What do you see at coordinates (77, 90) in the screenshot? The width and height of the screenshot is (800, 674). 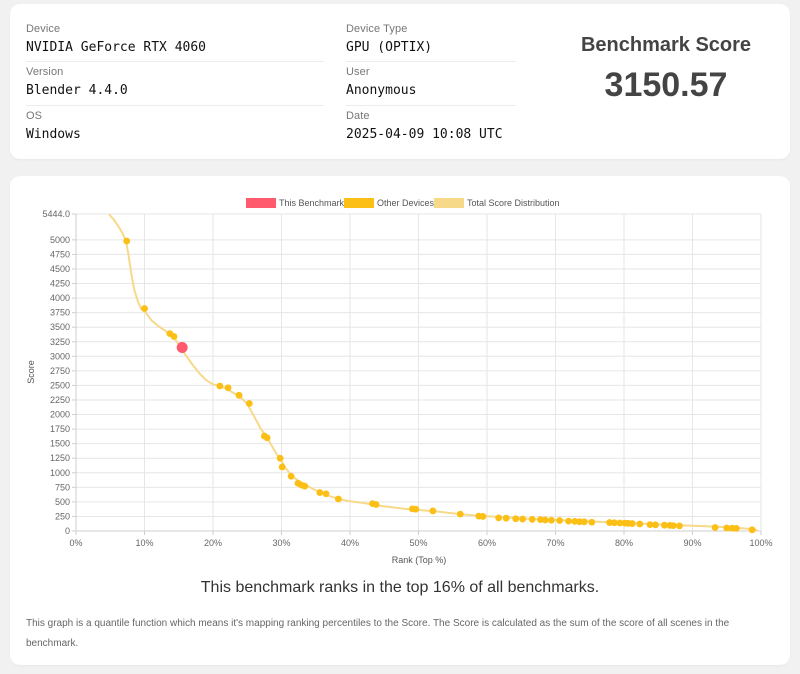 I see `version-value: Blender 4.4.0` at bounding box center [77, 90].